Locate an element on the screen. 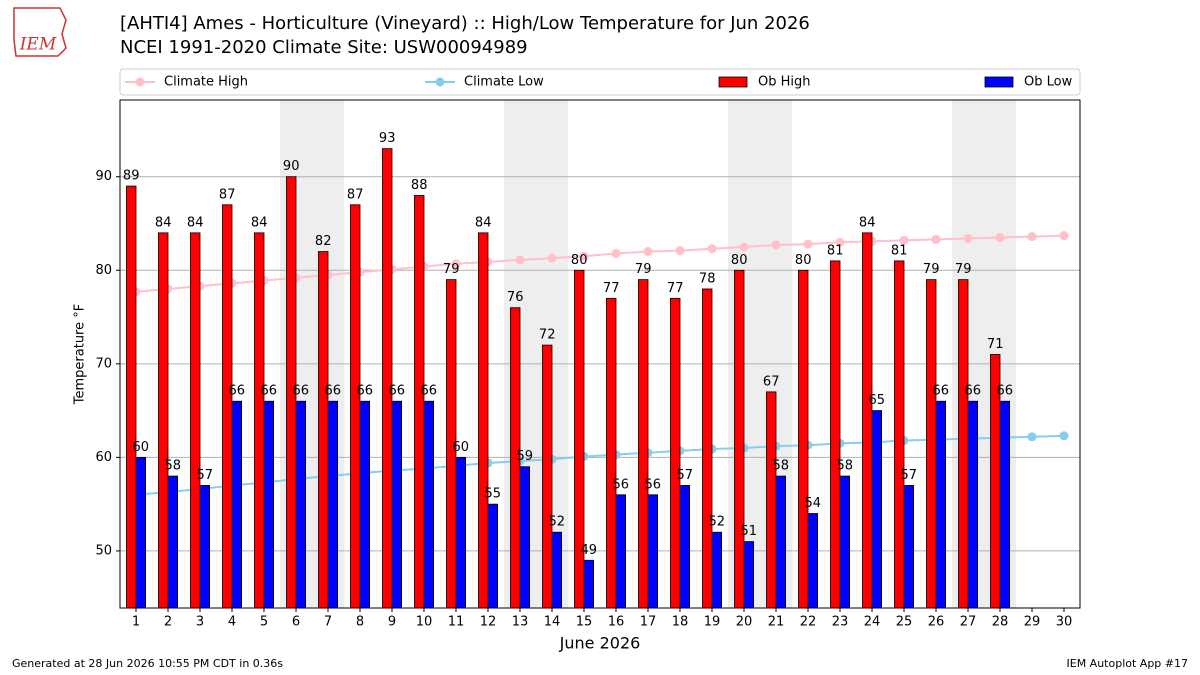 The height and width of the screenshot is (675, 1200). x-tick-label: 30 is located at coordinates (1064, 622).